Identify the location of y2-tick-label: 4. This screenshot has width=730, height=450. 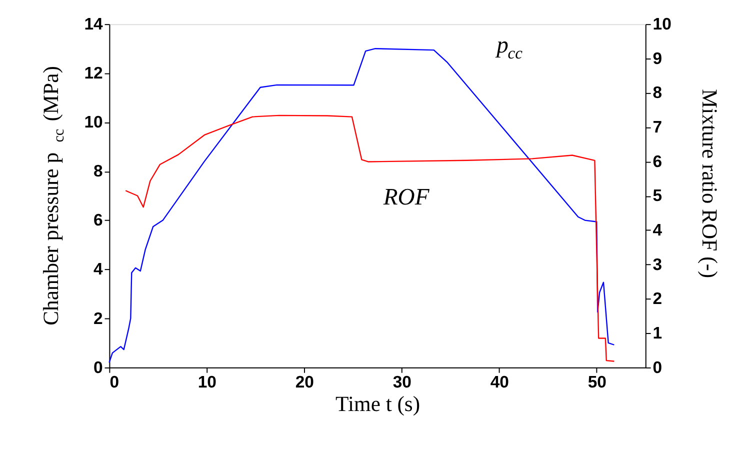
(657, 230).